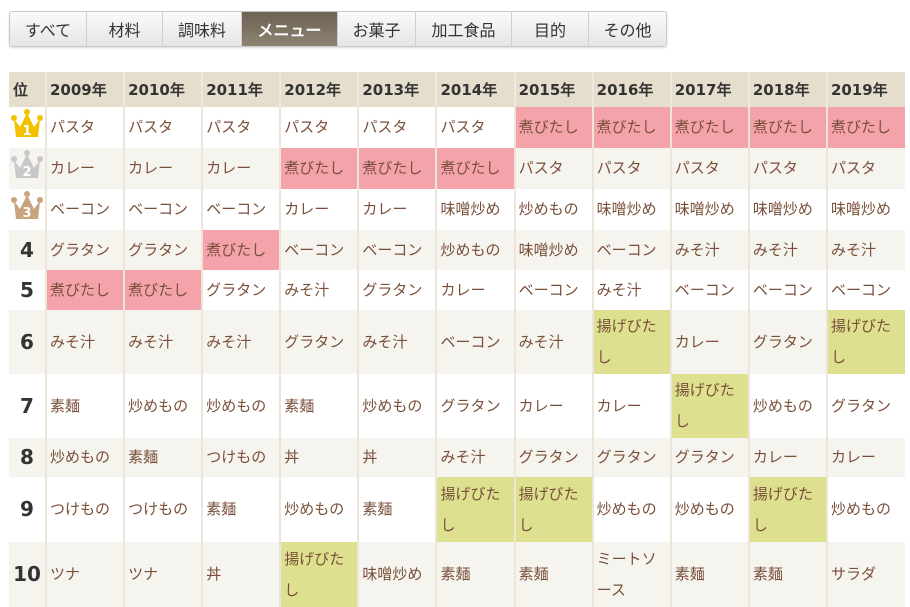  Describe the element at coordinates (319, 89) in the screenshot. I see `year-header: 2012年` at that location.